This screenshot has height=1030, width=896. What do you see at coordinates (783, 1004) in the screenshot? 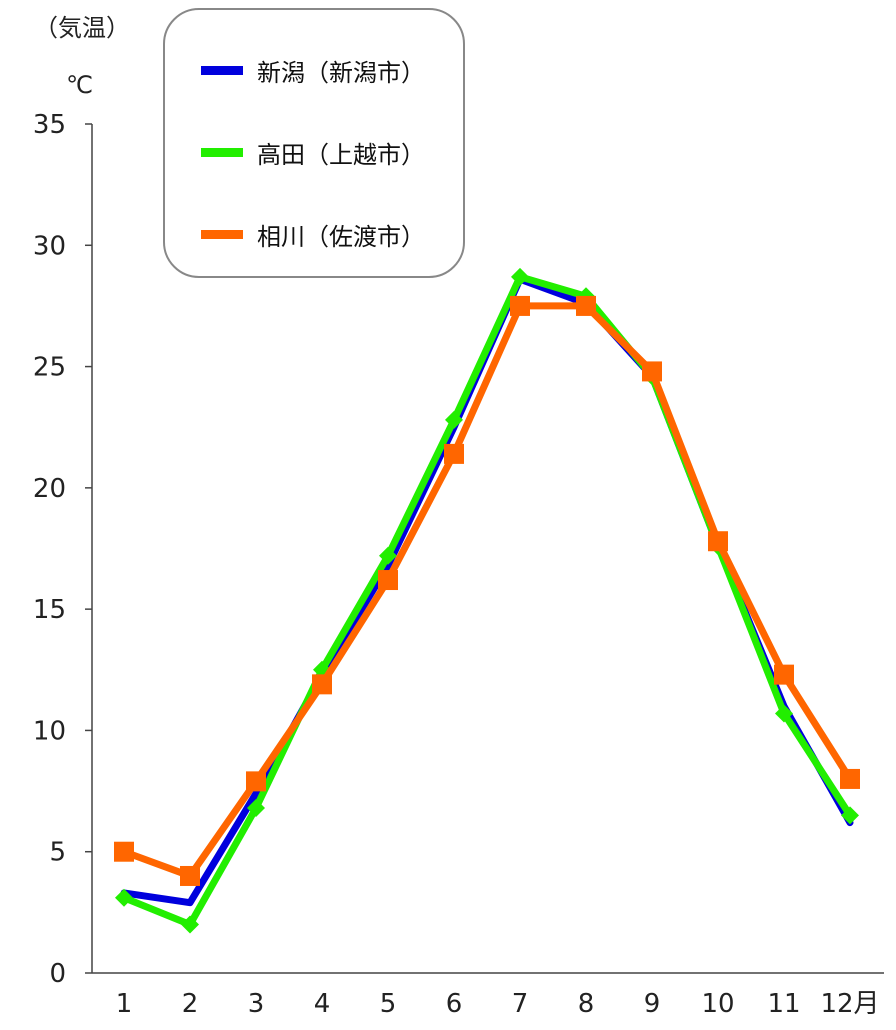
I see `x-tick-label: 11` at bounding box center [783, 1004].